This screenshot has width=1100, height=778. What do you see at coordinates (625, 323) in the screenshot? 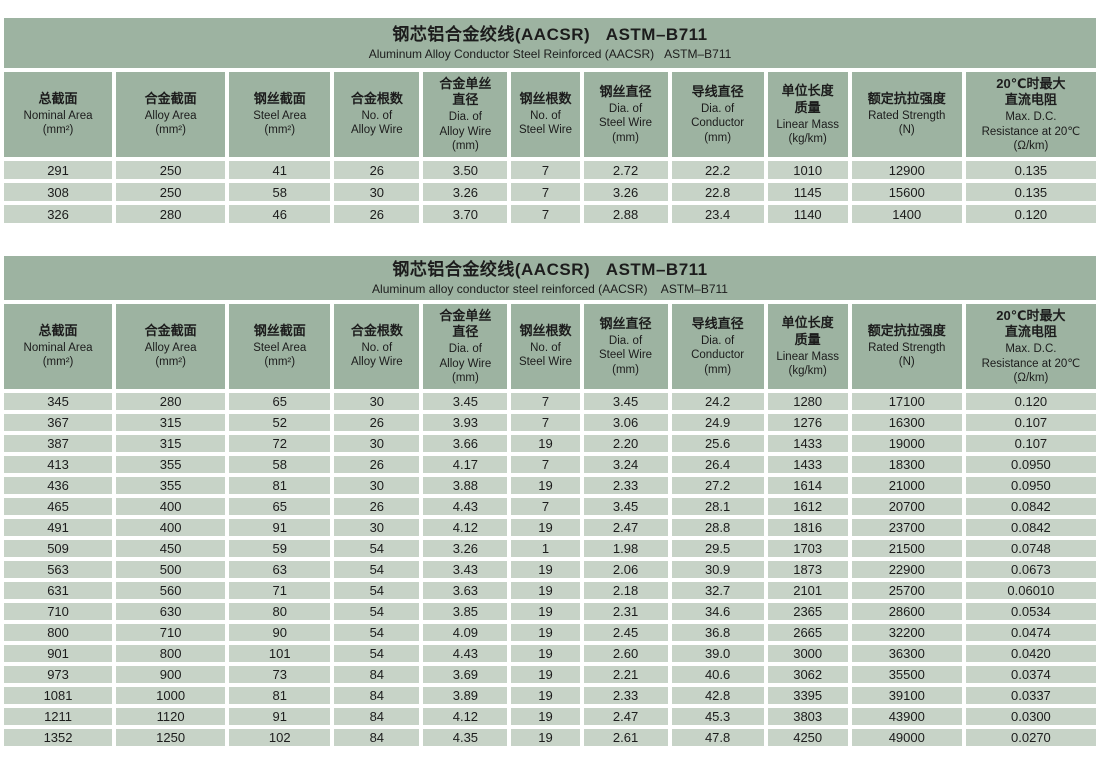
I see `column-header-zh: 钢丝直径` at bounding box center [625, 323].